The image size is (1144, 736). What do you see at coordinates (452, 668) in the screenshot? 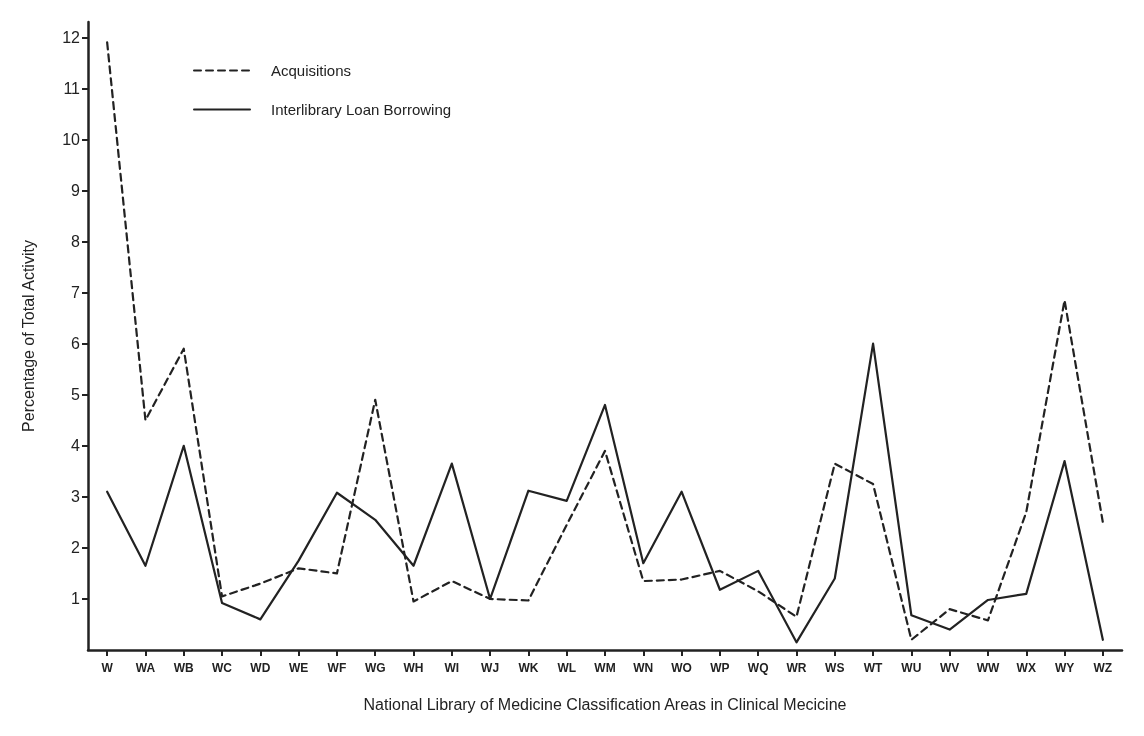
I see `x-tick-label: WI` at bounding box center [452, 668].